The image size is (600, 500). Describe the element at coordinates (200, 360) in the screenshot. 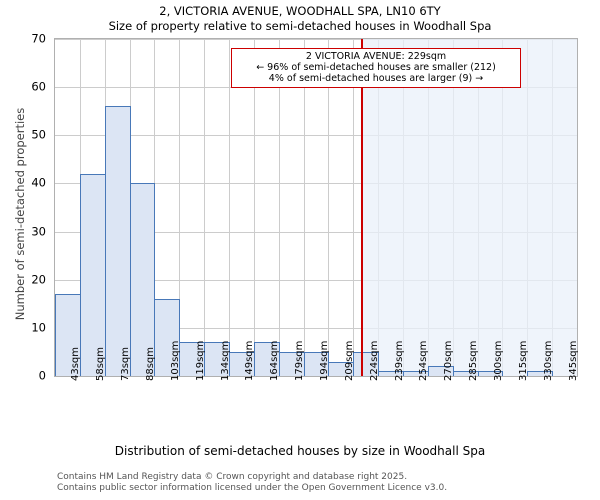

I see `x-axis-tick-label: 119sqm` at that location.